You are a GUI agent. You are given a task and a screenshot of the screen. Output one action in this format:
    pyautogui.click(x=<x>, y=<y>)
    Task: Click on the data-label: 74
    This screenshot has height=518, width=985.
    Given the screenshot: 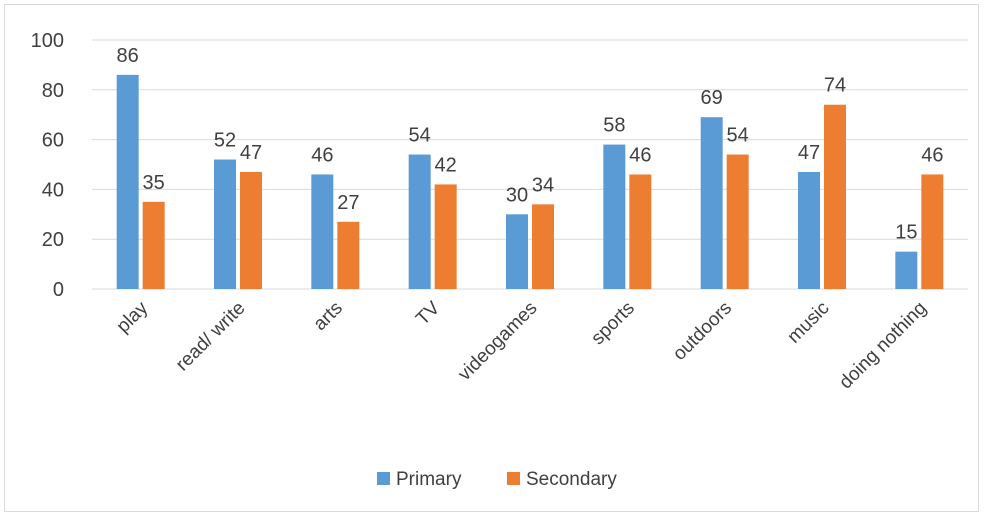 What is the action you would take?
    pyautogui.click(x=835, y=86)
    